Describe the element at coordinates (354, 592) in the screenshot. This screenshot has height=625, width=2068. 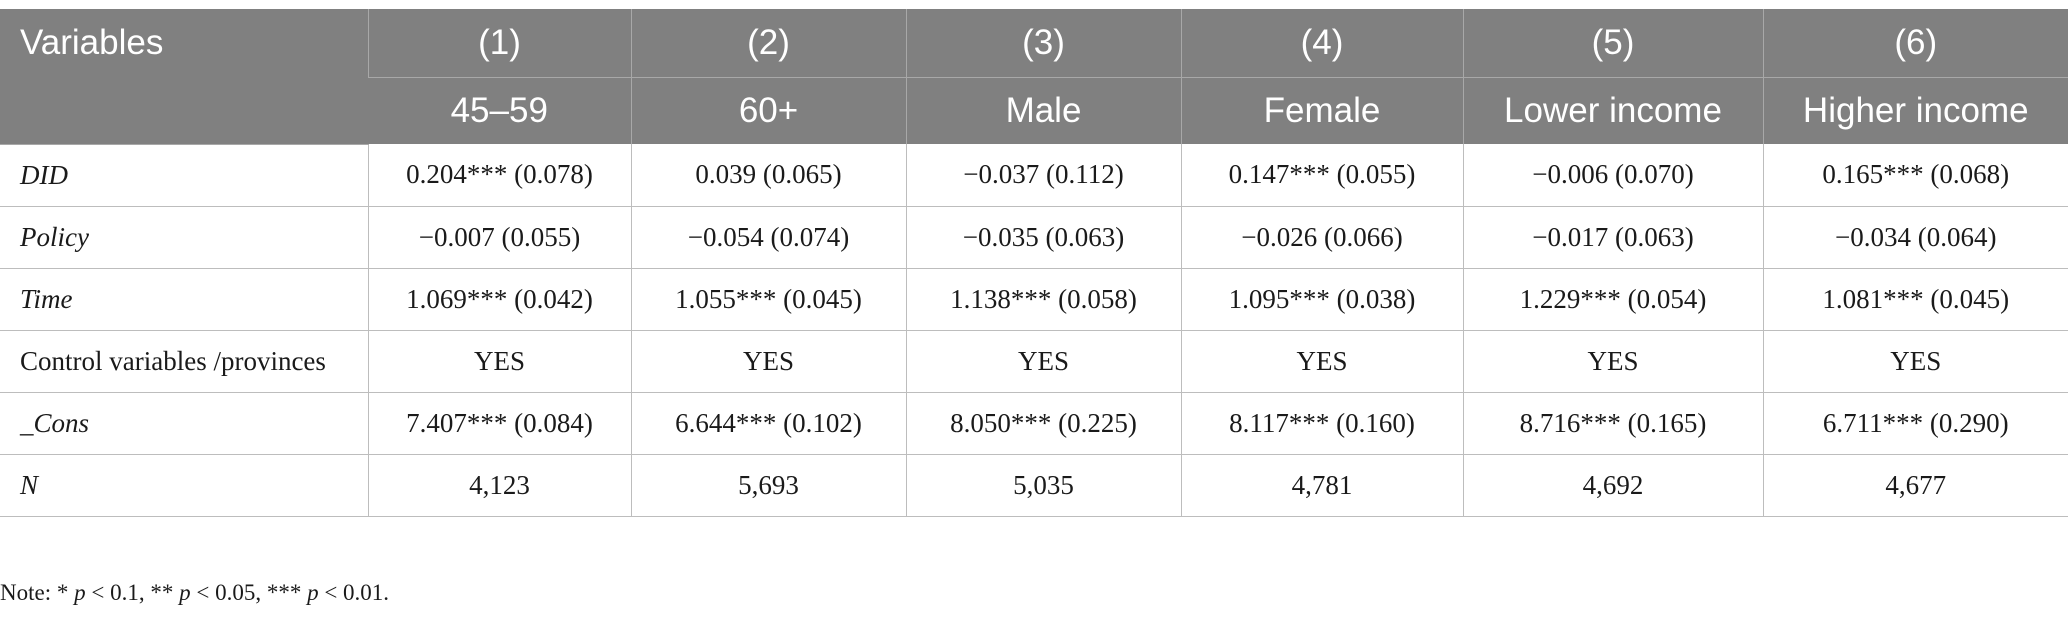
I see `note-threshold: < 0.01.` at that location.